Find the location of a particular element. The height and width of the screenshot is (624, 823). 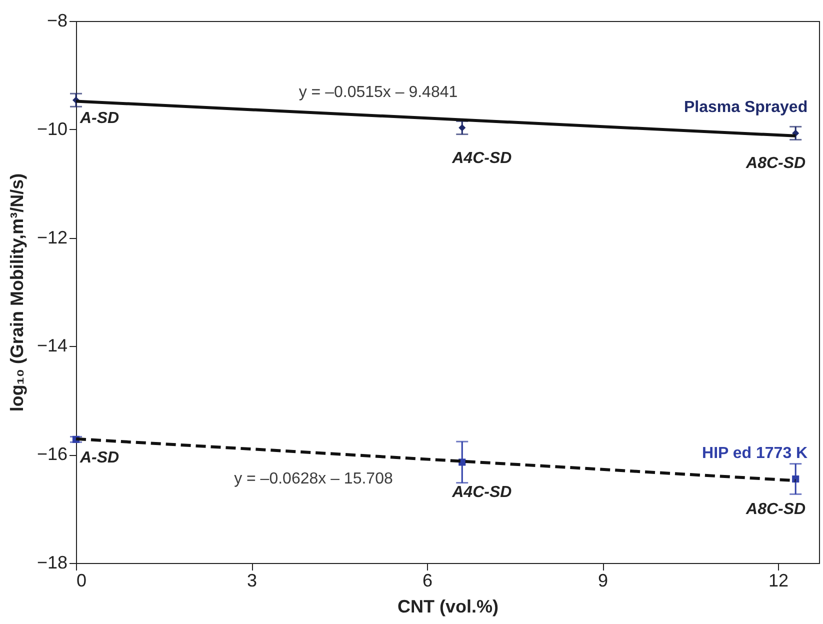

y-tick-label: −8 is located at coordinates (57, 20).